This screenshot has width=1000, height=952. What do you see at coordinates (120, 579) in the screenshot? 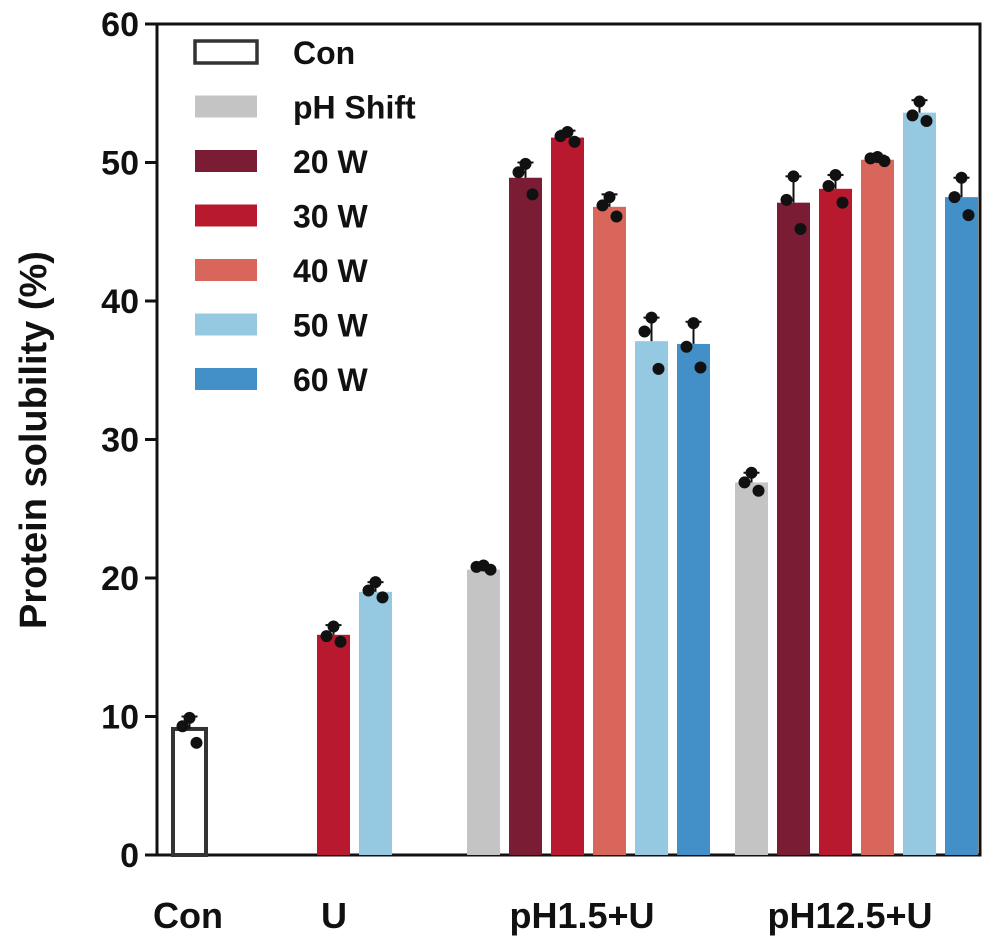
I see `y-tick-label: 20` at bounding box center [120, 579].